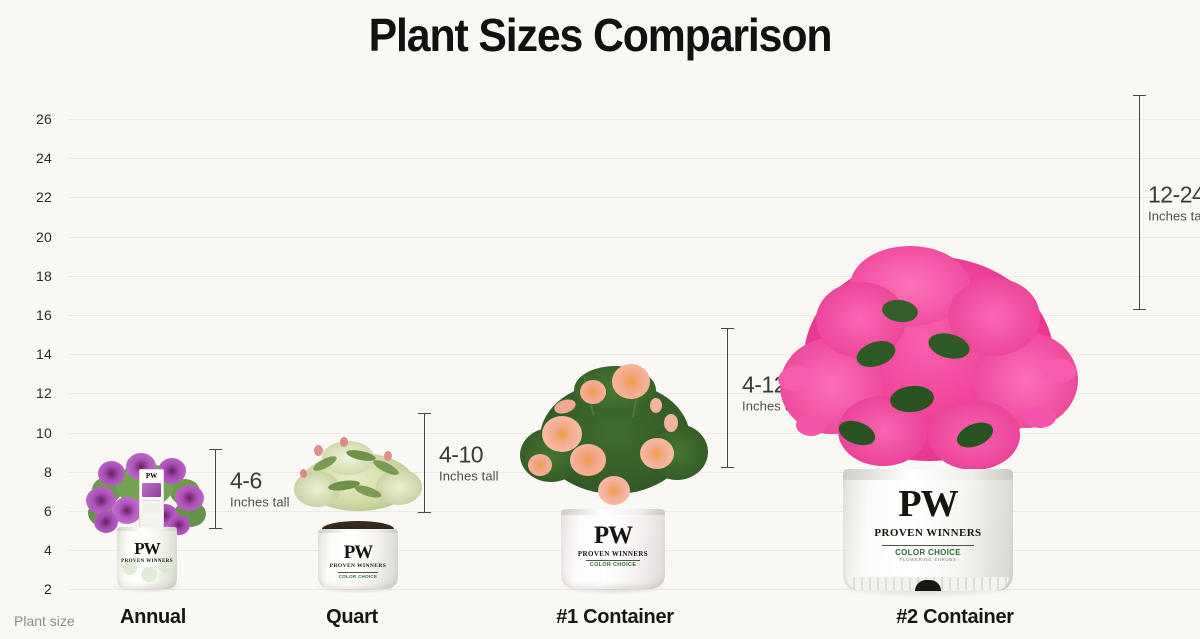  Describe the element at coordinates (44, 236) in the screenshot. I see `y-tick-20: 20` at that location.